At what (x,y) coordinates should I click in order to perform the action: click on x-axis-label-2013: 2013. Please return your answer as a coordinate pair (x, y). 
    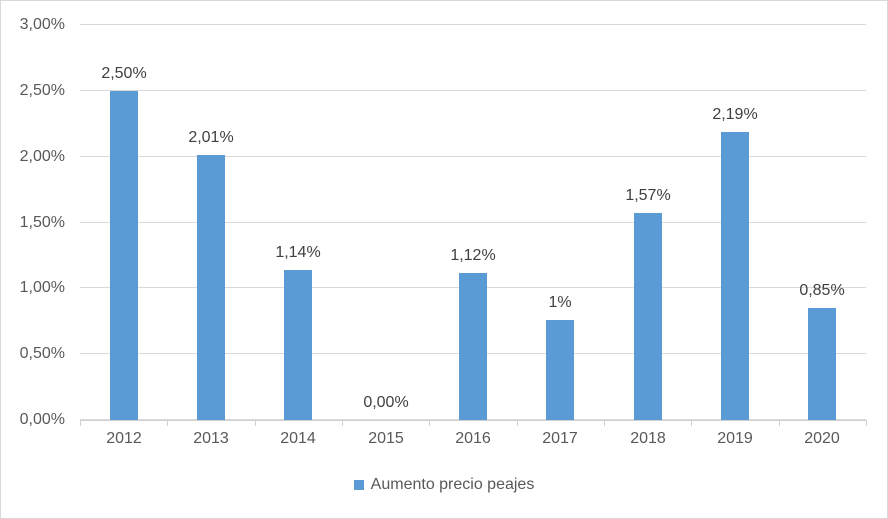
    Looking at the image, I should click on (211, 438).